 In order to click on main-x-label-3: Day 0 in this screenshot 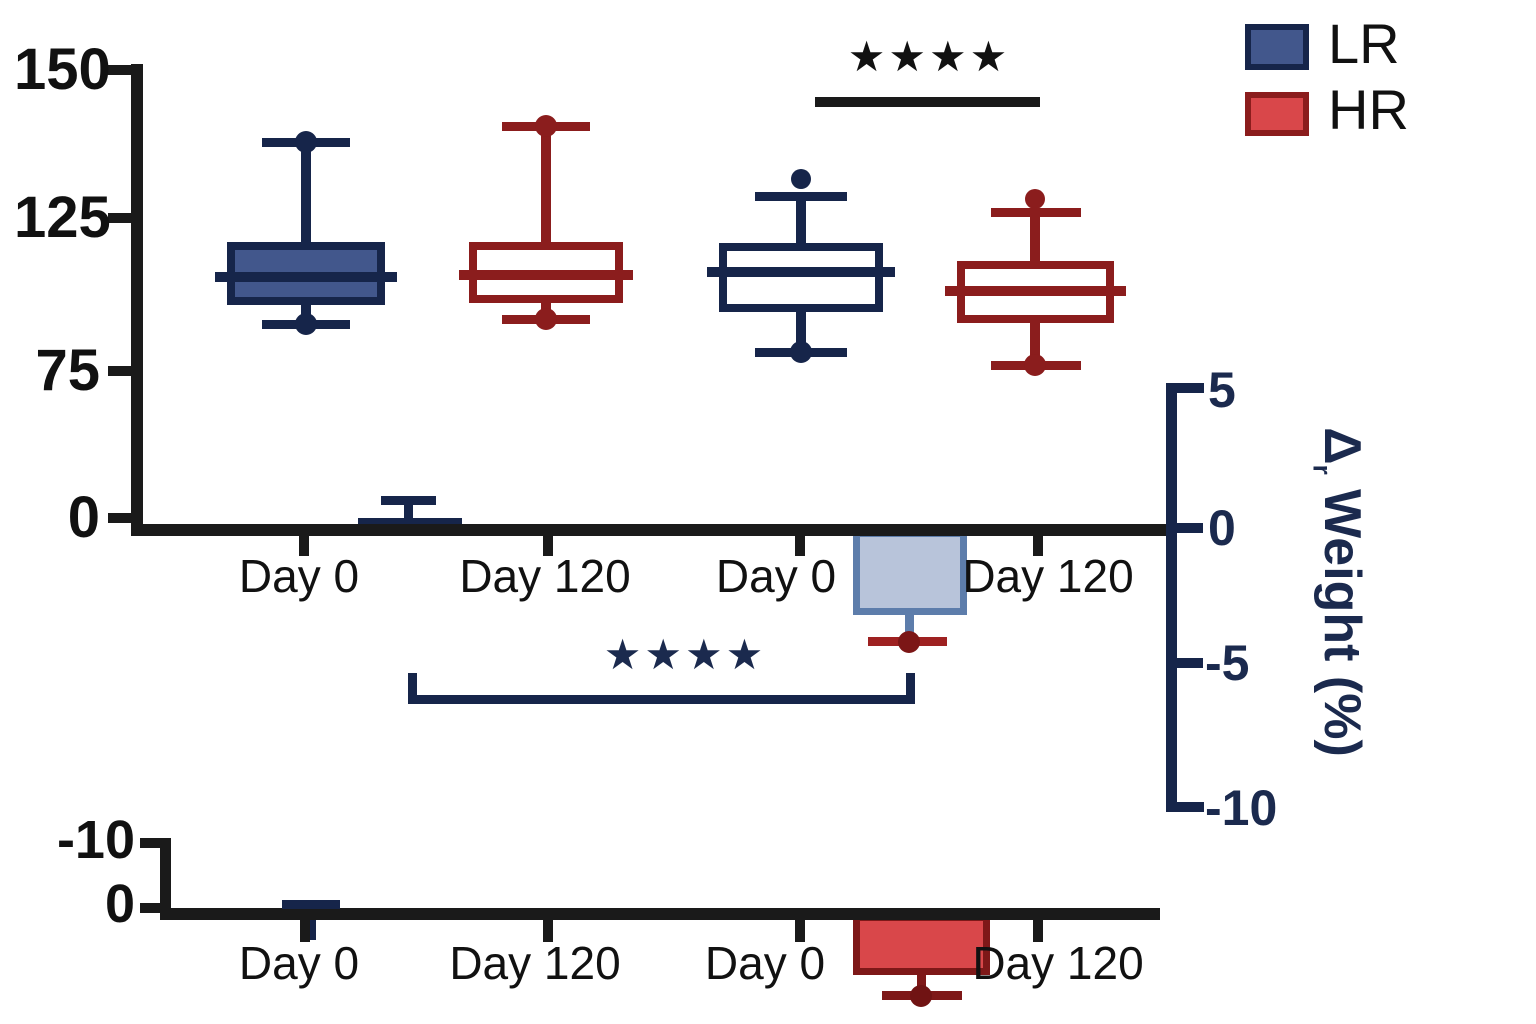, I will do `click(776, 576)`.